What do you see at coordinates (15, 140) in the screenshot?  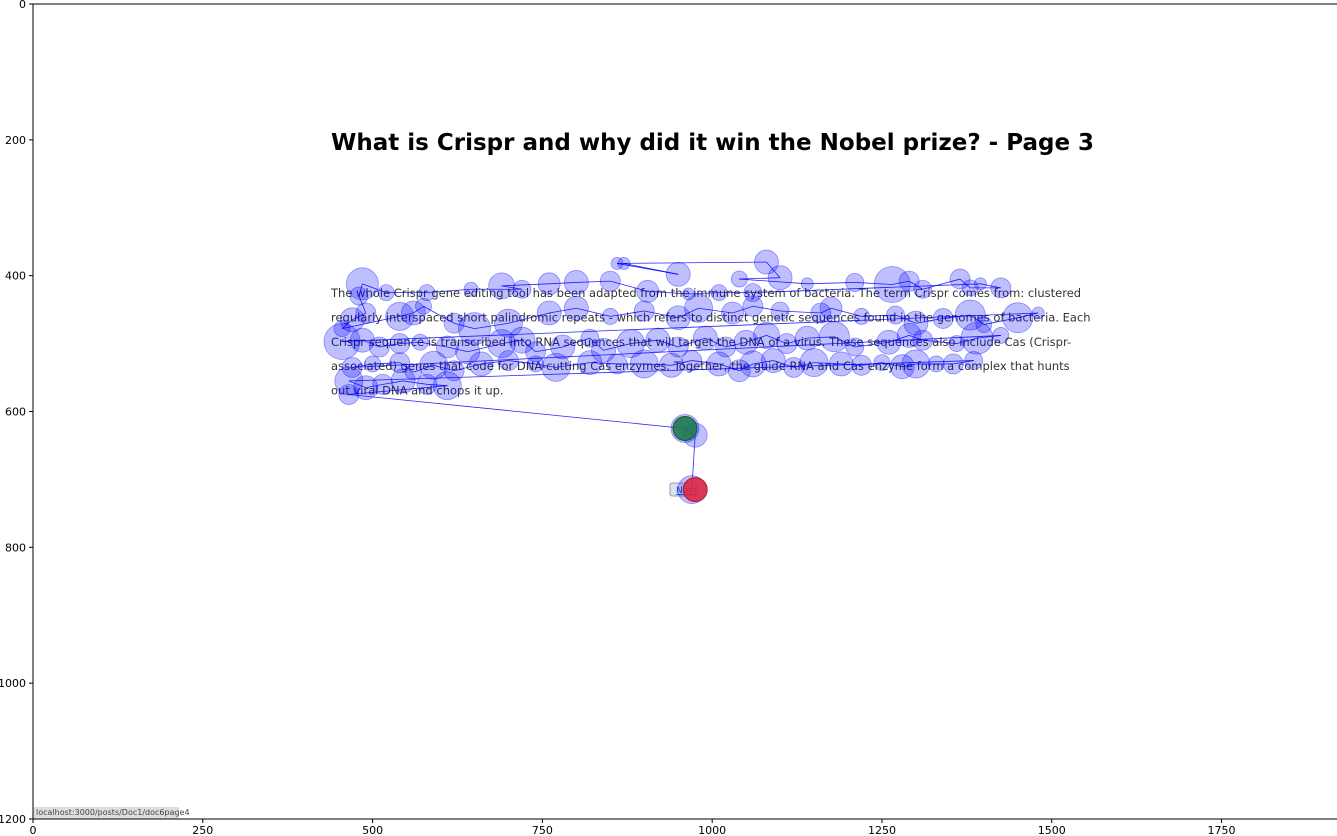 I see `y-tick-label: 200` at bounding box center [15, 140].